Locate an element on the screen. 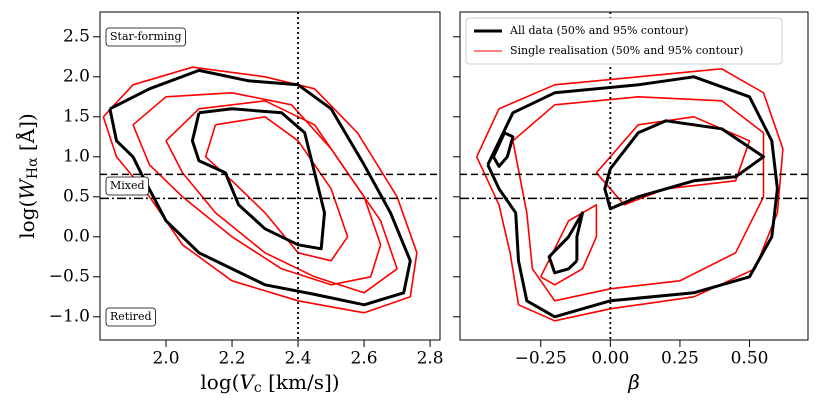  legend-box is located at coordinates (624, 41).